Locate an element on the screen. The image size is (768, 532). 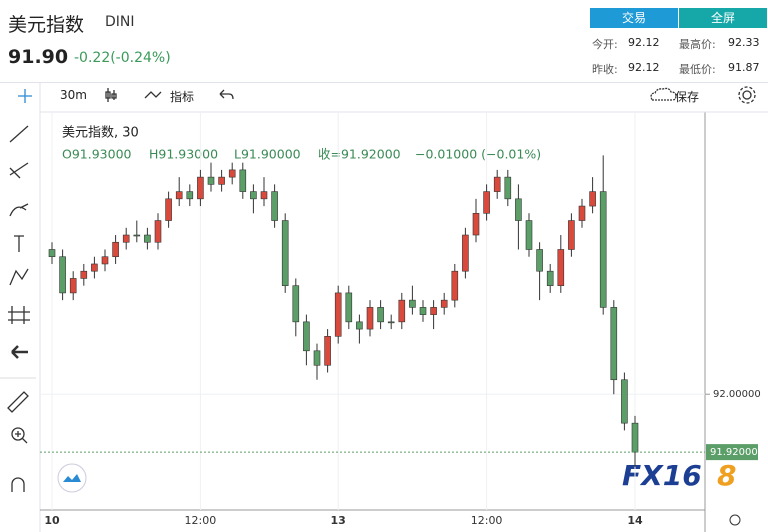
ohlc-low: L91.90000 is located at coordinates (267, 154).